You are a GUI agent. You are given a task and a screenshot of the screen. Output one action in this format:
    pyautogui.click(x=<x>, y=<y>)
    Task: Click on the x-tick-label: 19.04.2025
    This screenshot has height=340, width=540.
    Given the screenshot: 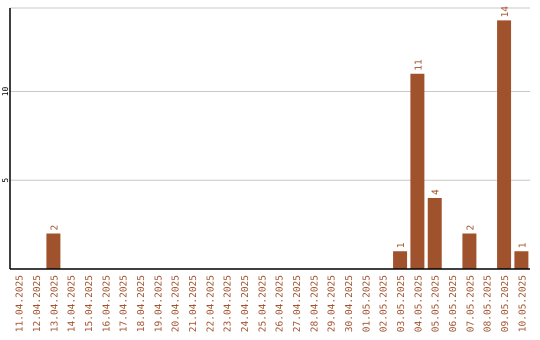 What is the action you would take?
    pyautogui.click(x=158, y=303)
    